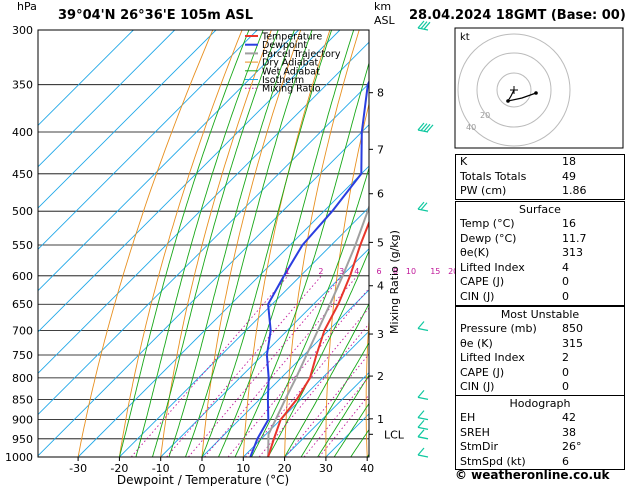 This screenshot has height=486, width=629. What do you see at coordinates (119, 468) in the screenshot?
I see `temperature-tick-label: -20` at bounding box center [119, 468].